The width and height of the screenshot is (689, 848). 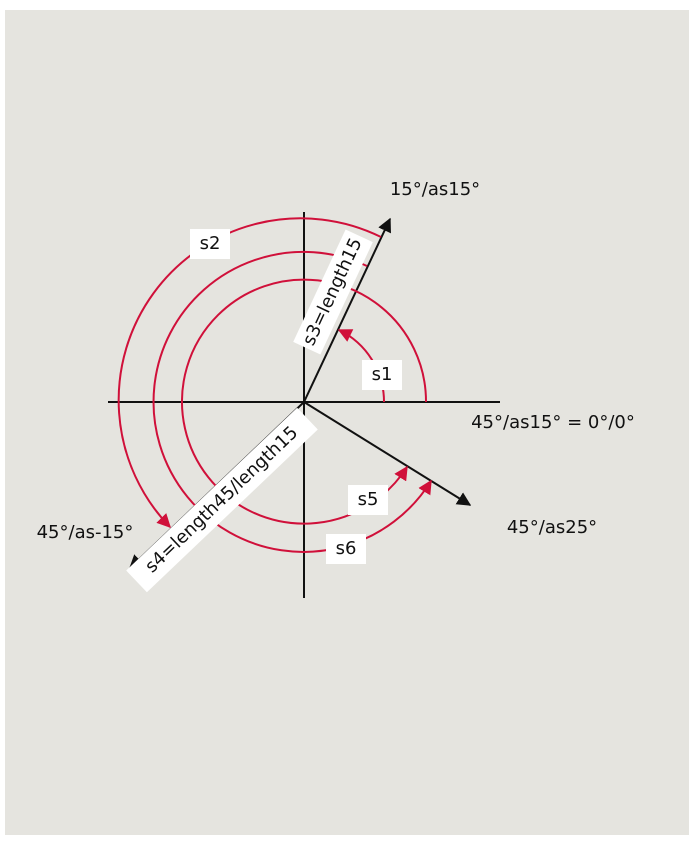 I want to click on label: s6, so click(x=346, y=548).